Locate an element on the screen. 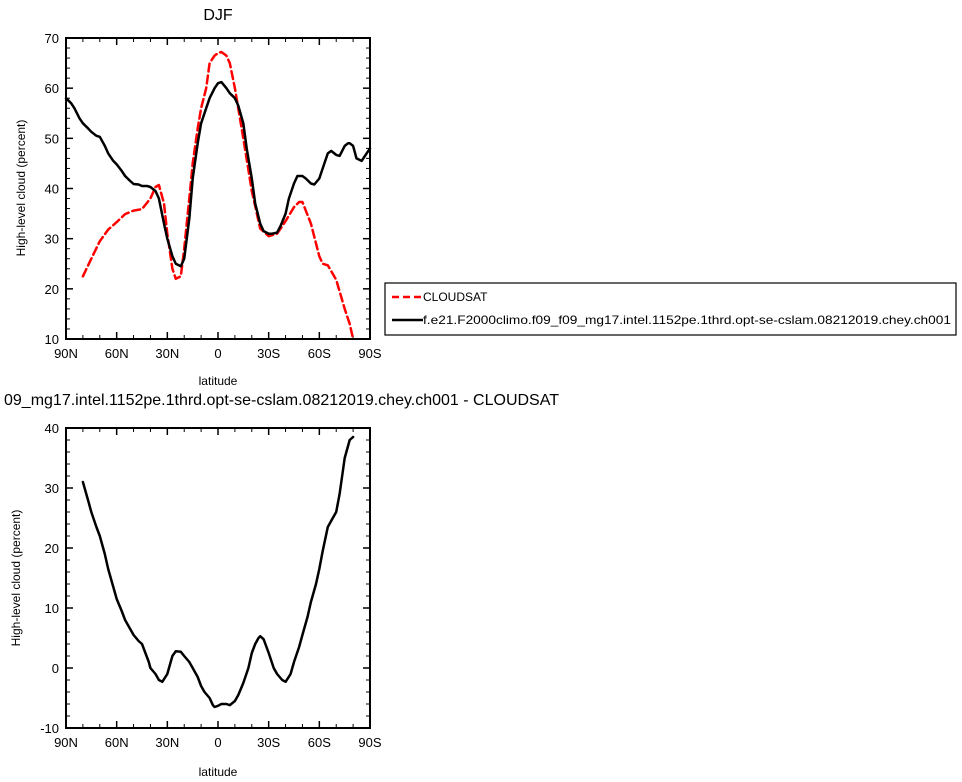 Image resolution: width=962 pixels, height=782 pixels. bottom-chart-ytick-label: 0 is located at coordinates (55, 668).